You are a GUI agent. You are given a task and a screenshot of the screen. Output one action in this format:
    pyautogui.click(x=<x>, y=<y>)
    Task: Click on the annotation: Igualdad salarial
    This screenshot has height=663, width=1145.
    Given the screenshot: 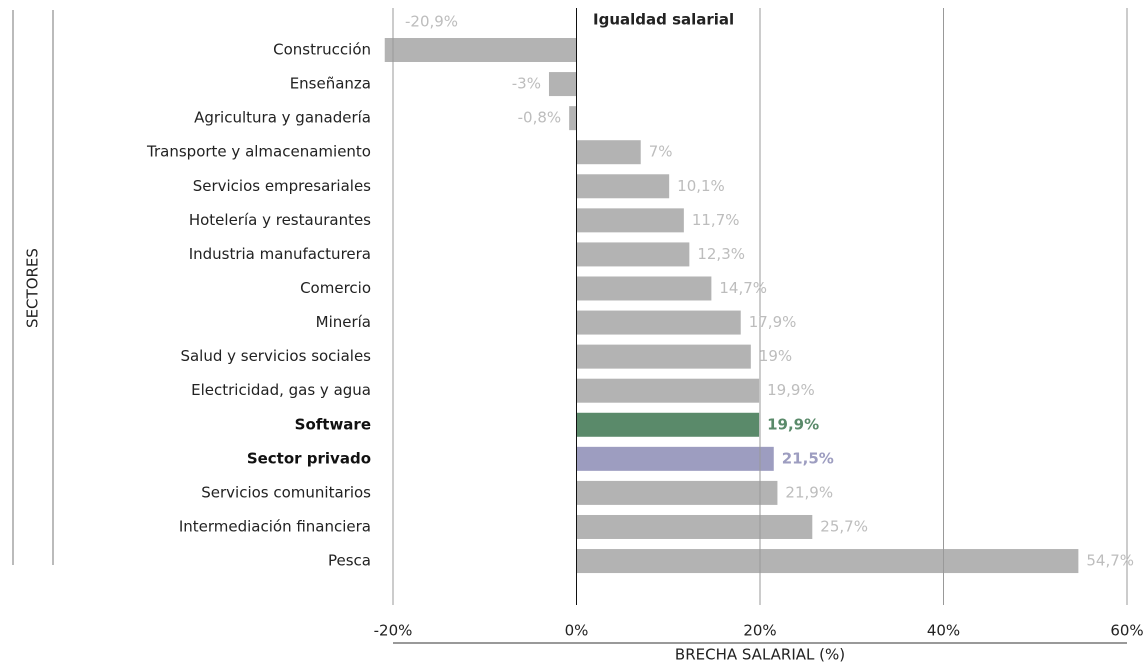 What is the action you would take?
    pyautogui.click(x=663, y=20)
    